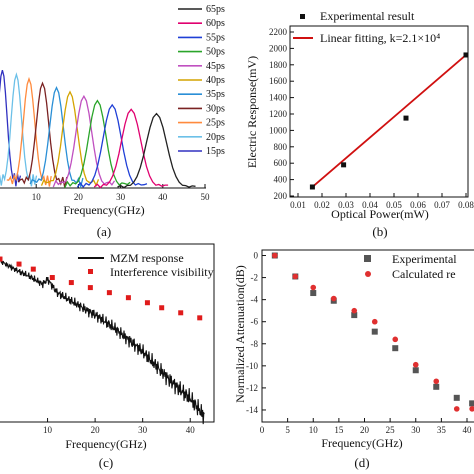 The width and height of the screenshot is (474, 474). I want to click on panel-b-y-tick-label: 400, so click(281, 180).